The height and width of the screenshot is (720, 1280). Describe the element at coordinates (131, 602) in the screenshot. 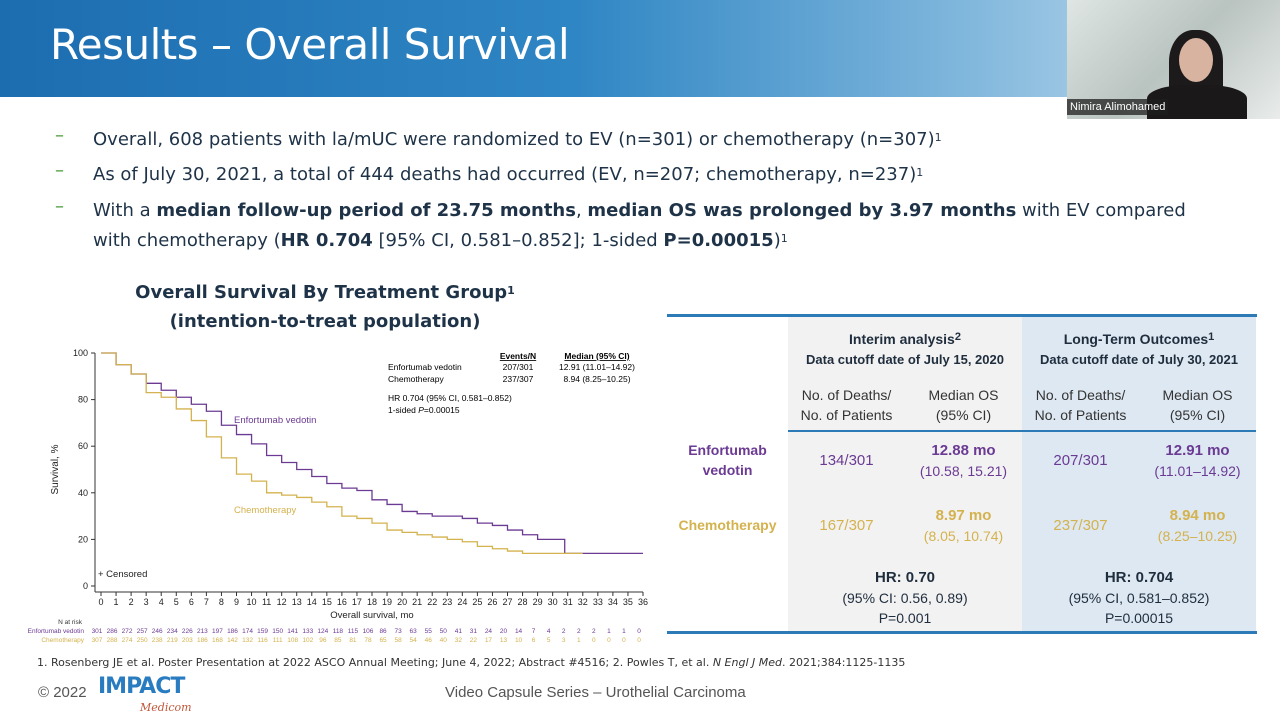

I see `x-tick-label: 2` at that location.